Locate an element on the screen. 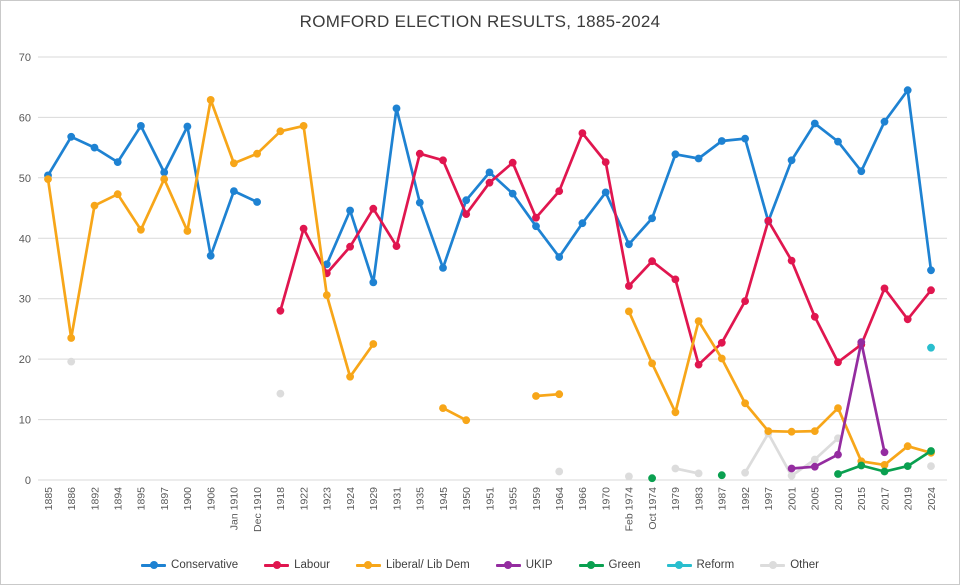 Image resolution: width=960 pixels, height=585 pixels. x-tick-label-1894: 1894 is located at coordinates (119, 499).